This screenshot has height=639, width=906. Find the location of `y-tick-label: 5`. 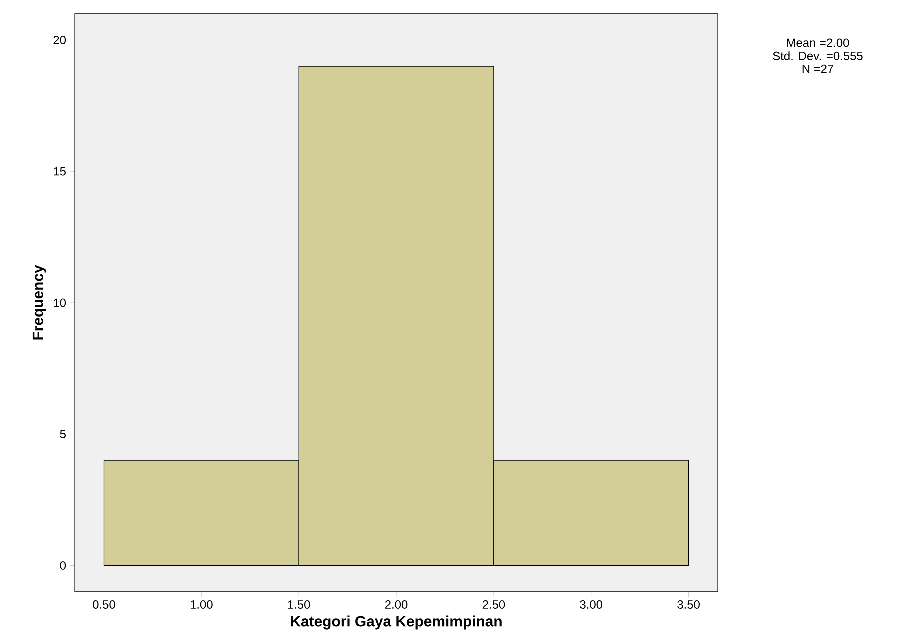

y-tick-label: 5 is located at coordinates (63, 434).